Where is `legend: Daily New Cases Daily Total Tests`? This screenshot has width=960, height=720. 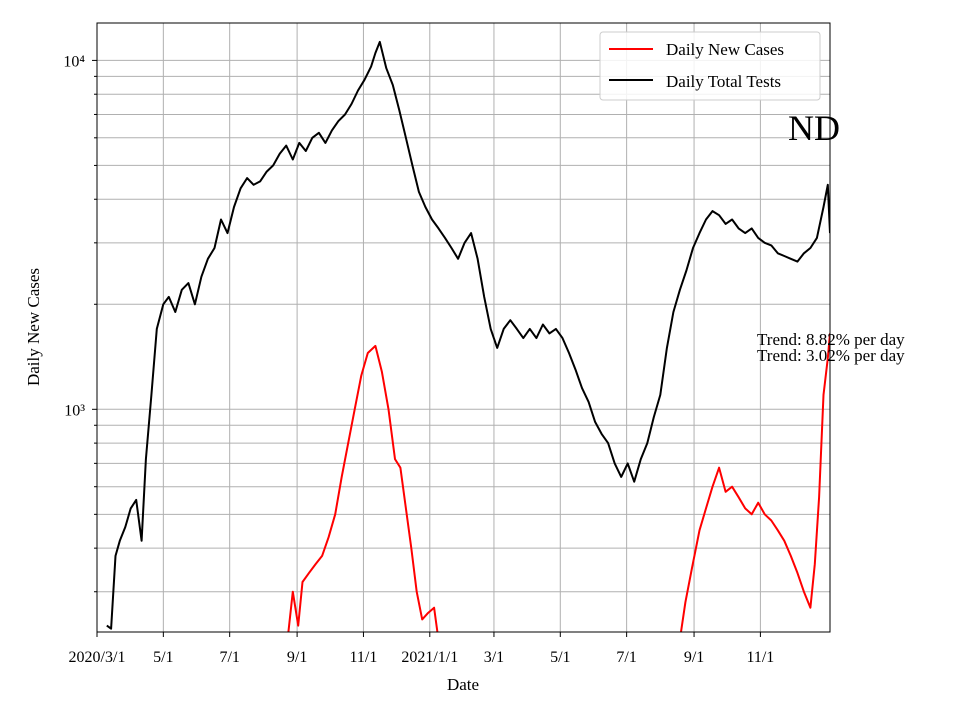 legend: Daily New Cases Daily Total Tests is located at coordinates (710, 66).